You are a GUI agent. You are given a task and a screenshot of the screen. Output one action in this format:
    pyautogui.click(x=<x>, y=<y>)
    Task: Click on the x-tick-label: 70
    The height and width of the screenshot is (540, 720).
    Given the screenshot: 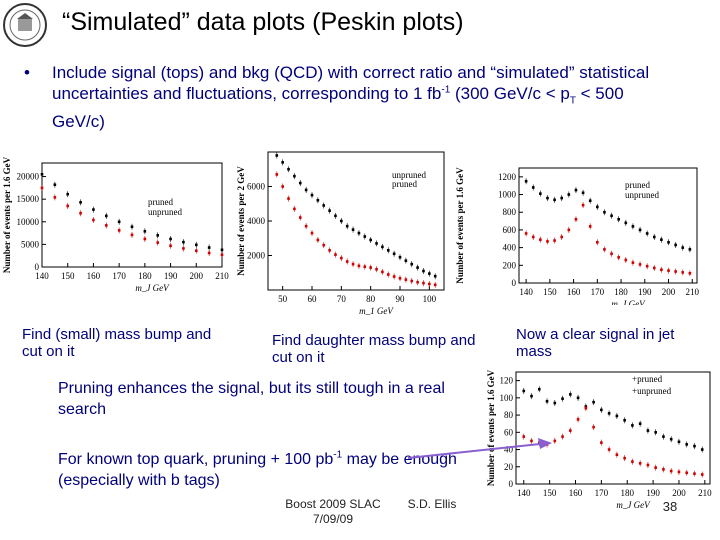 What is the action you would take?
    pyautogui.click(x=342, y=299)
    